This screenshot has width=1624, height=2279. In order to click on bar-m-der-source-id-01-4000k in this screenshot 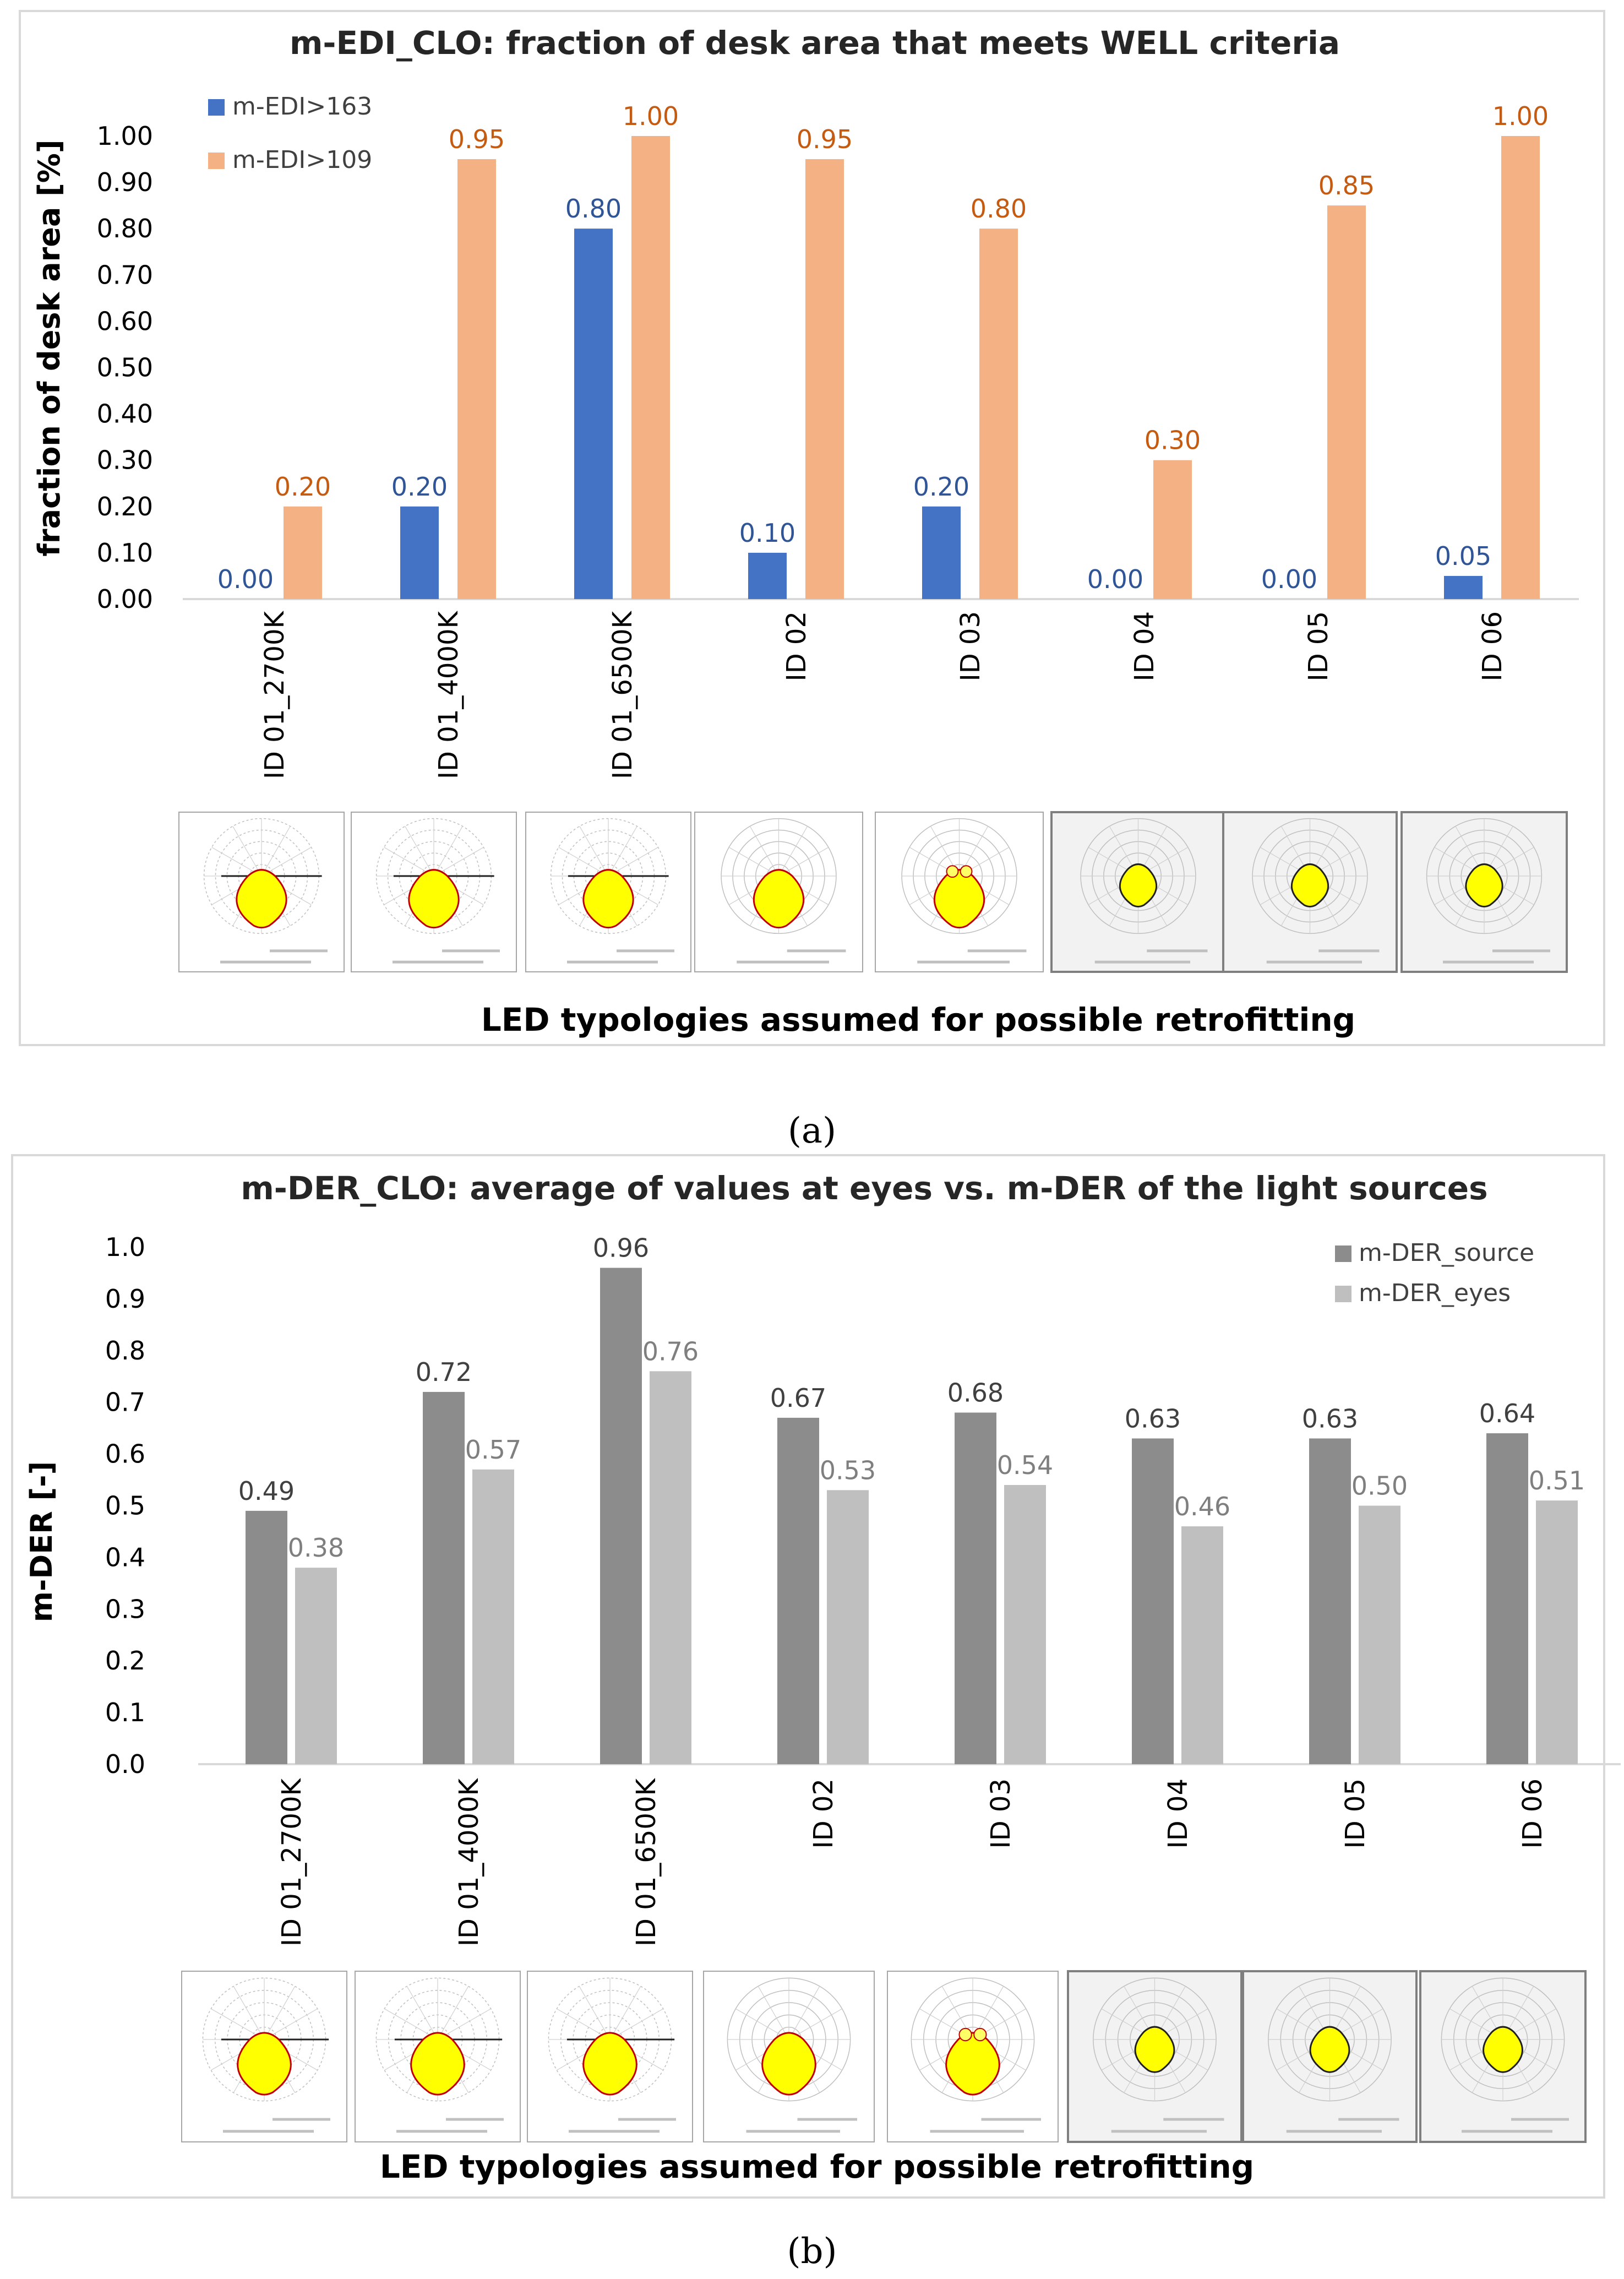, I will do `click(444, 1577)`.